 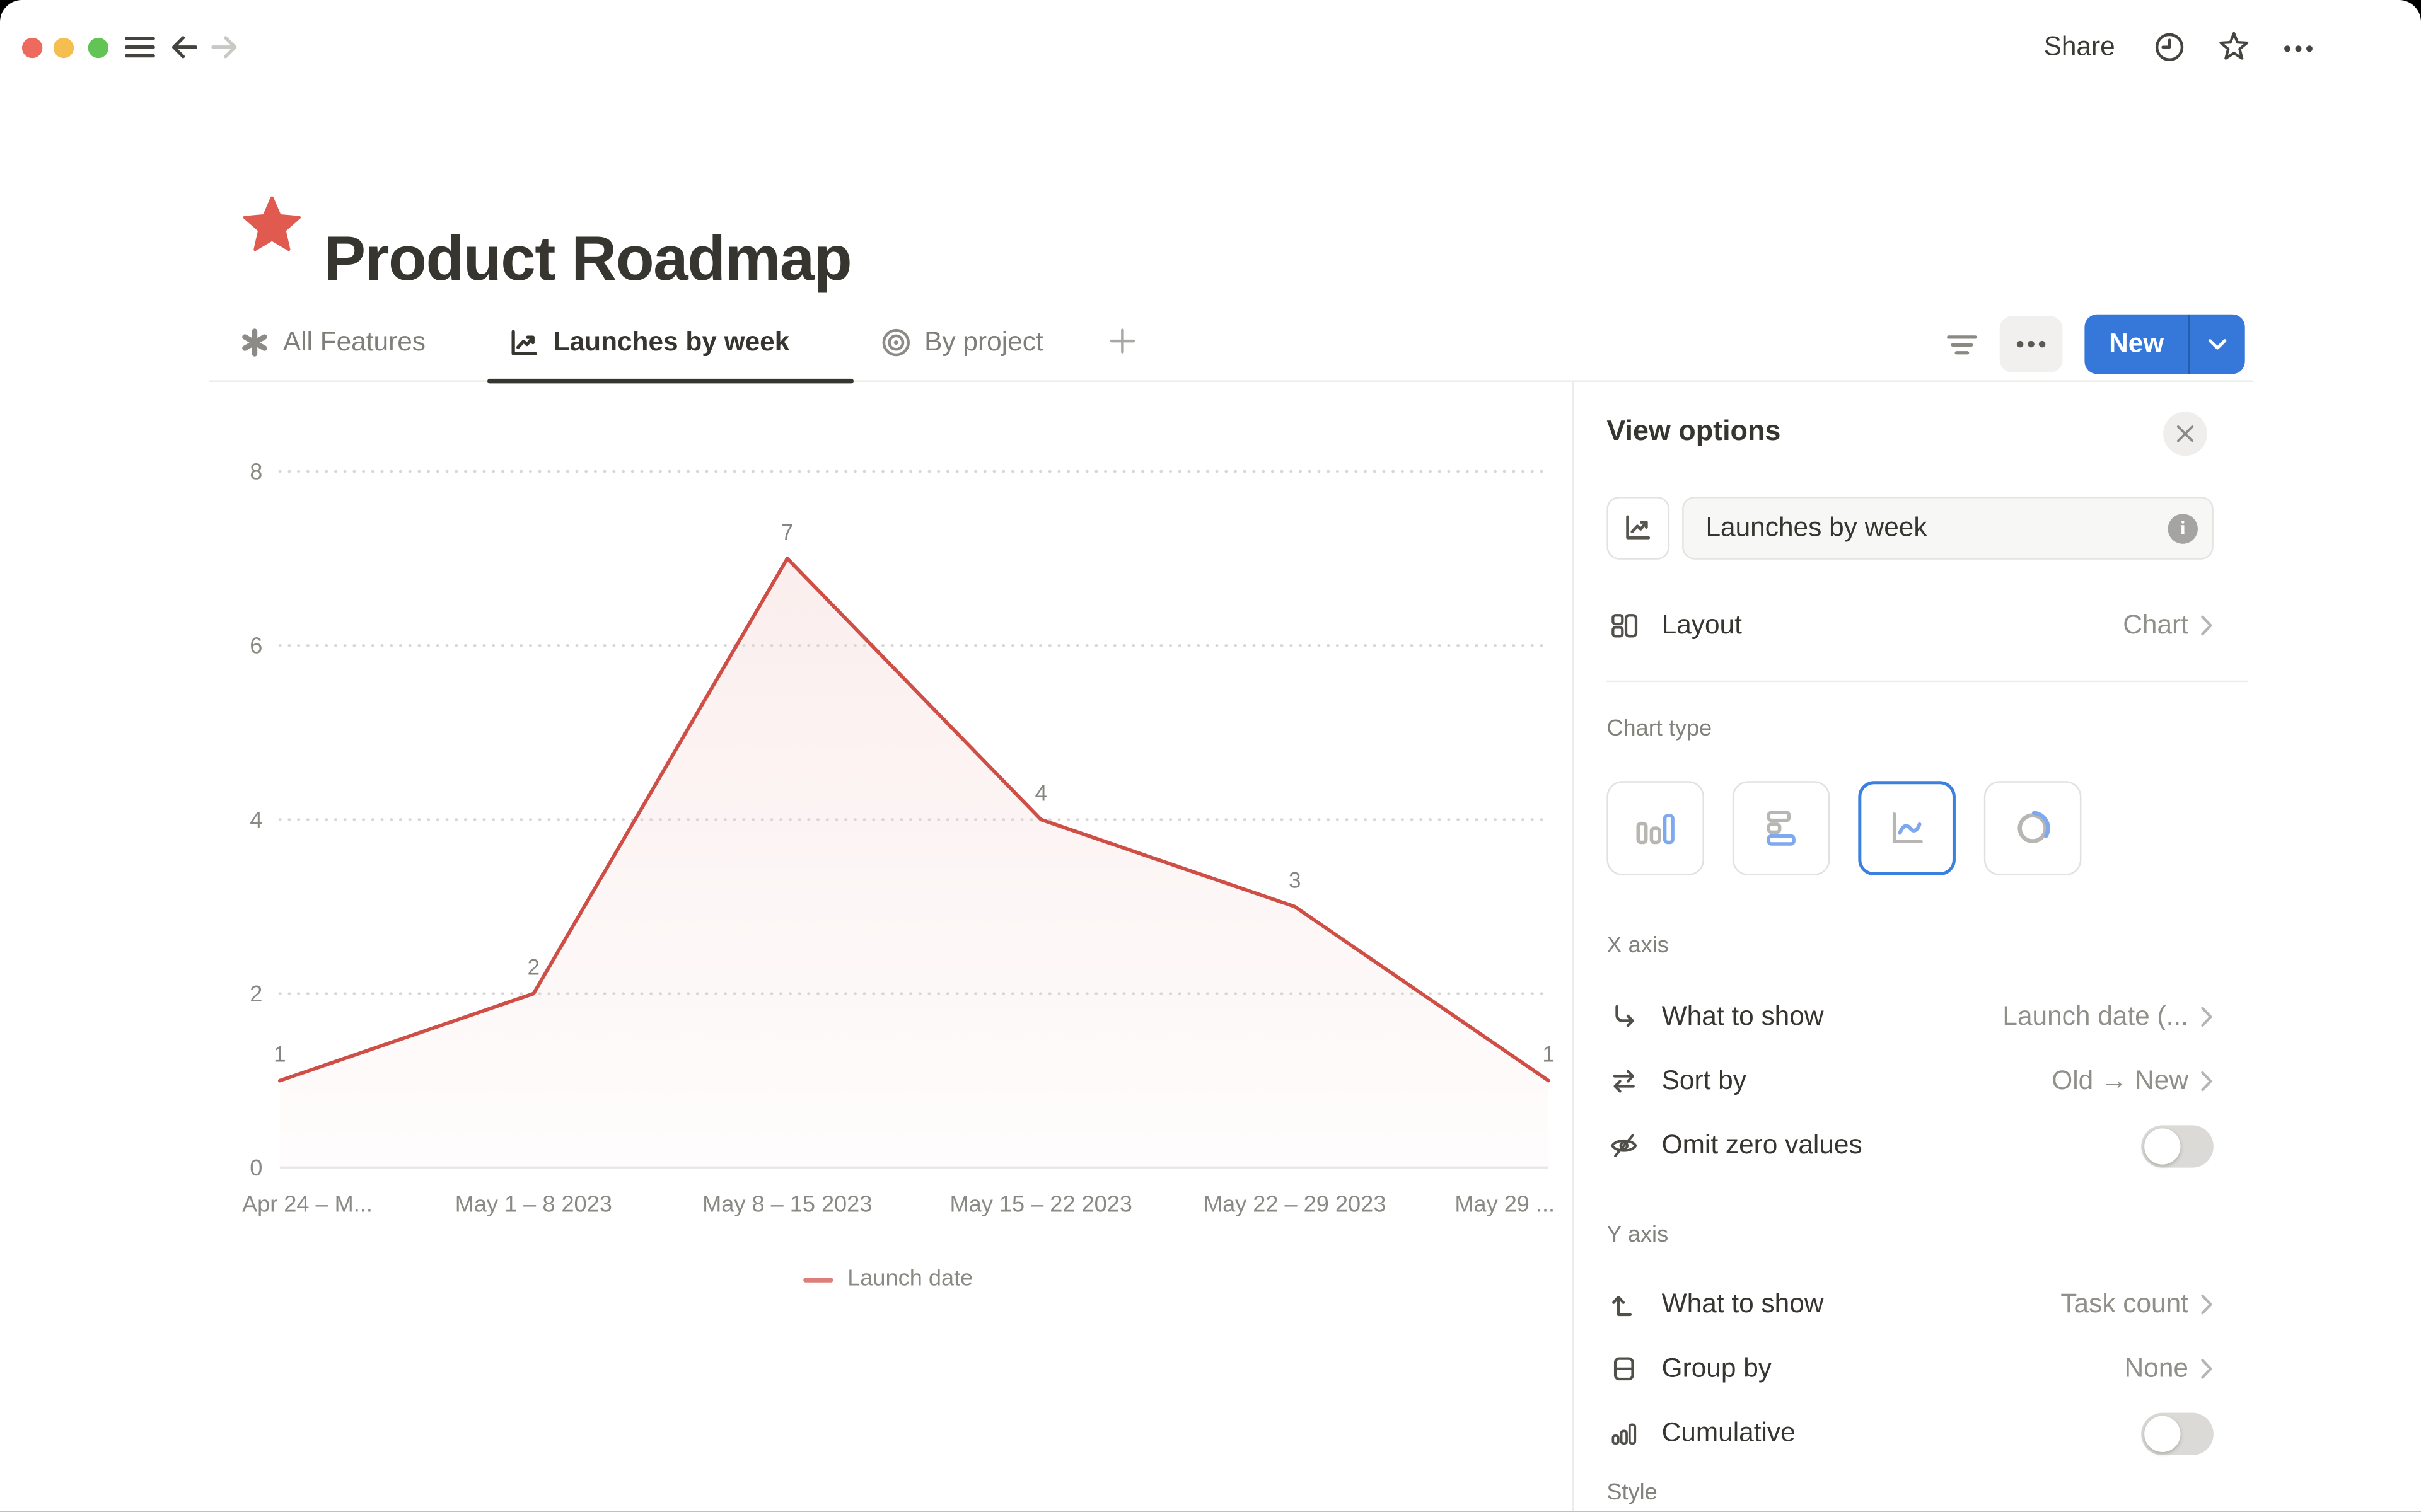 What do you see at coordinates (1624, 1016) in the screenshot?
I see `corner-down-right-icon` at bounding box center [1624, 1016].